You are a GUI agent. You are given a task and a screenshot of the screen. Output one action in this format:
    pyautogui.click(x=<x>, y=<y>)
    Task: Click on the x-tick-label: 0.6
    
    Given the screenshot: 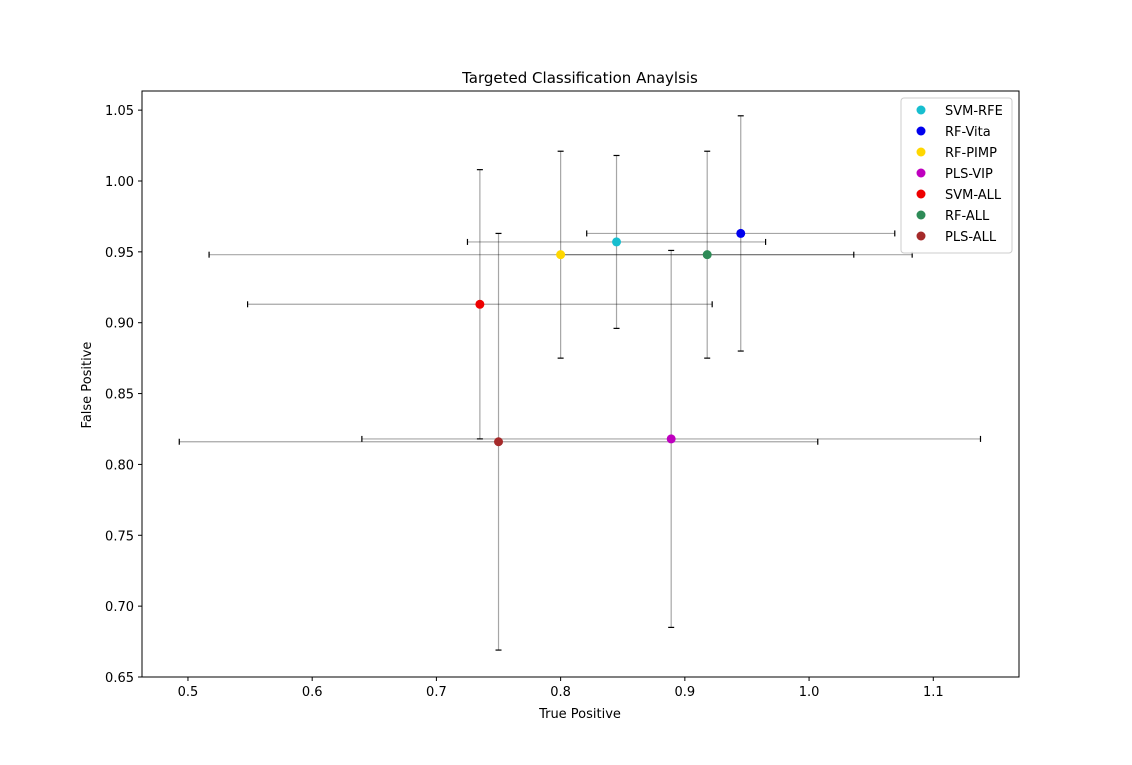 What is the action you would take?
    pyautogui.click(x=312, y=692)
    